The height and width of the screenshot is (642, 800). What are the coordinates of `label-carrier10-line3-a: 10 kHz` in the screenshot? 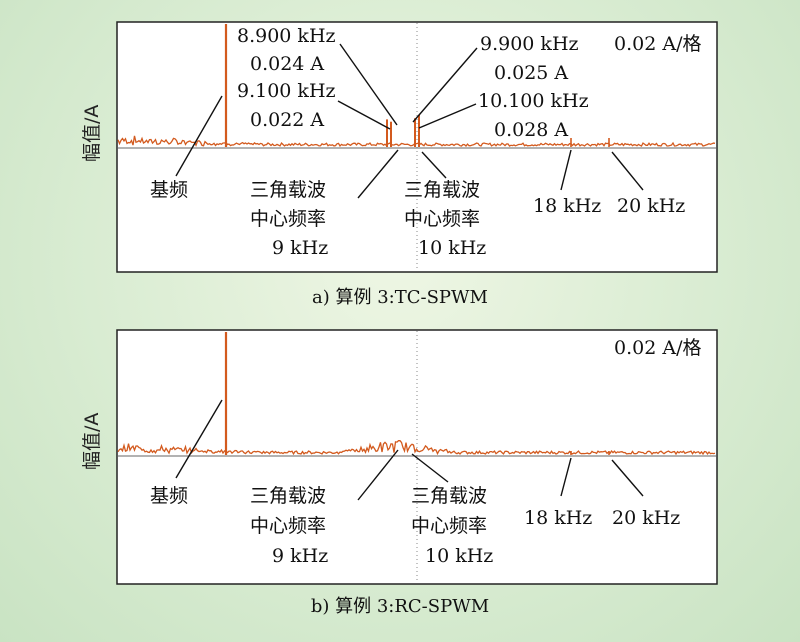 It's located at (452, 248).